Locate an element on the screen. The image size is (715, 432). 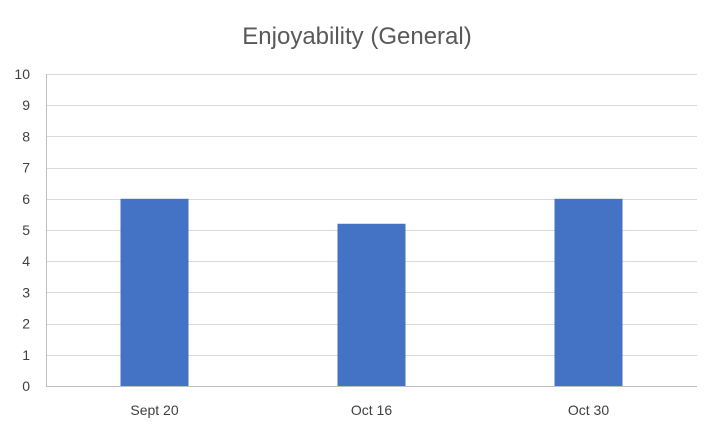
y-tick-label: 9 is located at coordinates (26, 105).